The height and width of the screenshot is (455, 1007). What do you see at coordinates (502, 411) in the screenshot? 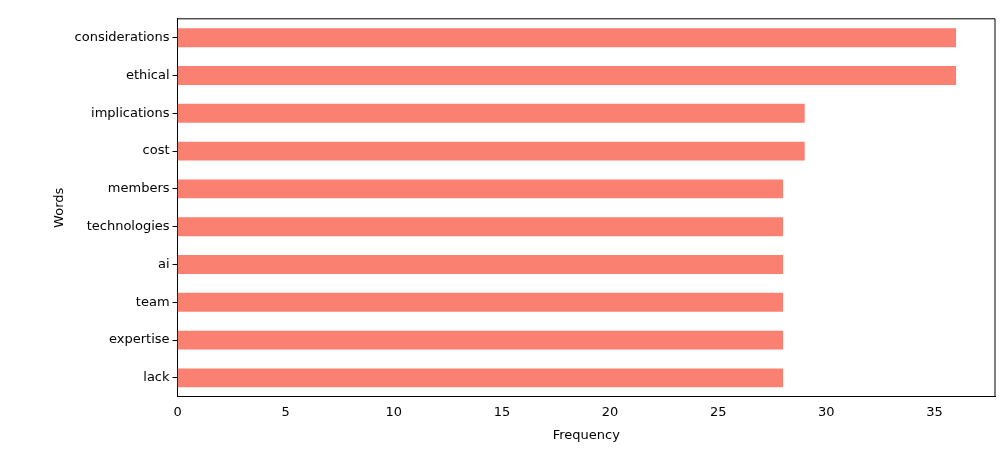
I see `x-tick-label: 15` at bounding box center [502, 411].